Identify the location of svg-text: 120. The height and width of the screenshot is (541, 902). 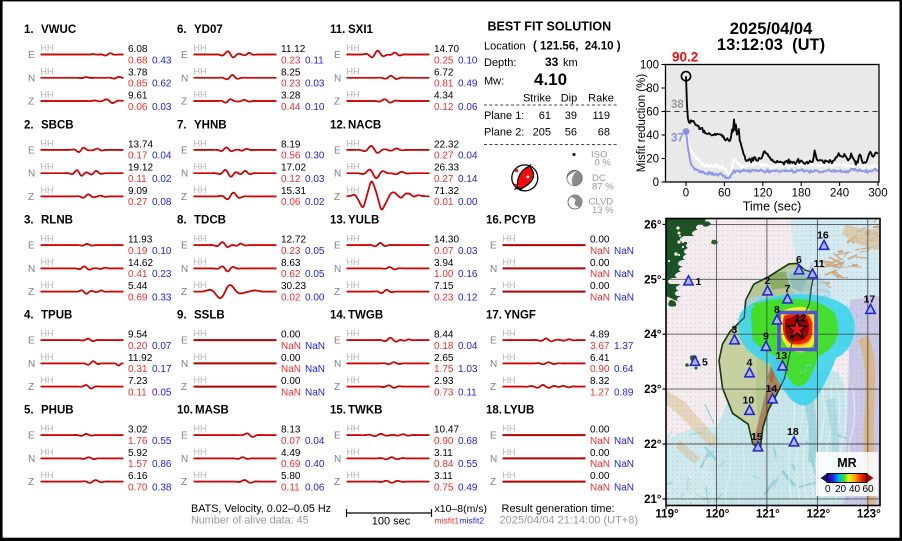
(762, 194).